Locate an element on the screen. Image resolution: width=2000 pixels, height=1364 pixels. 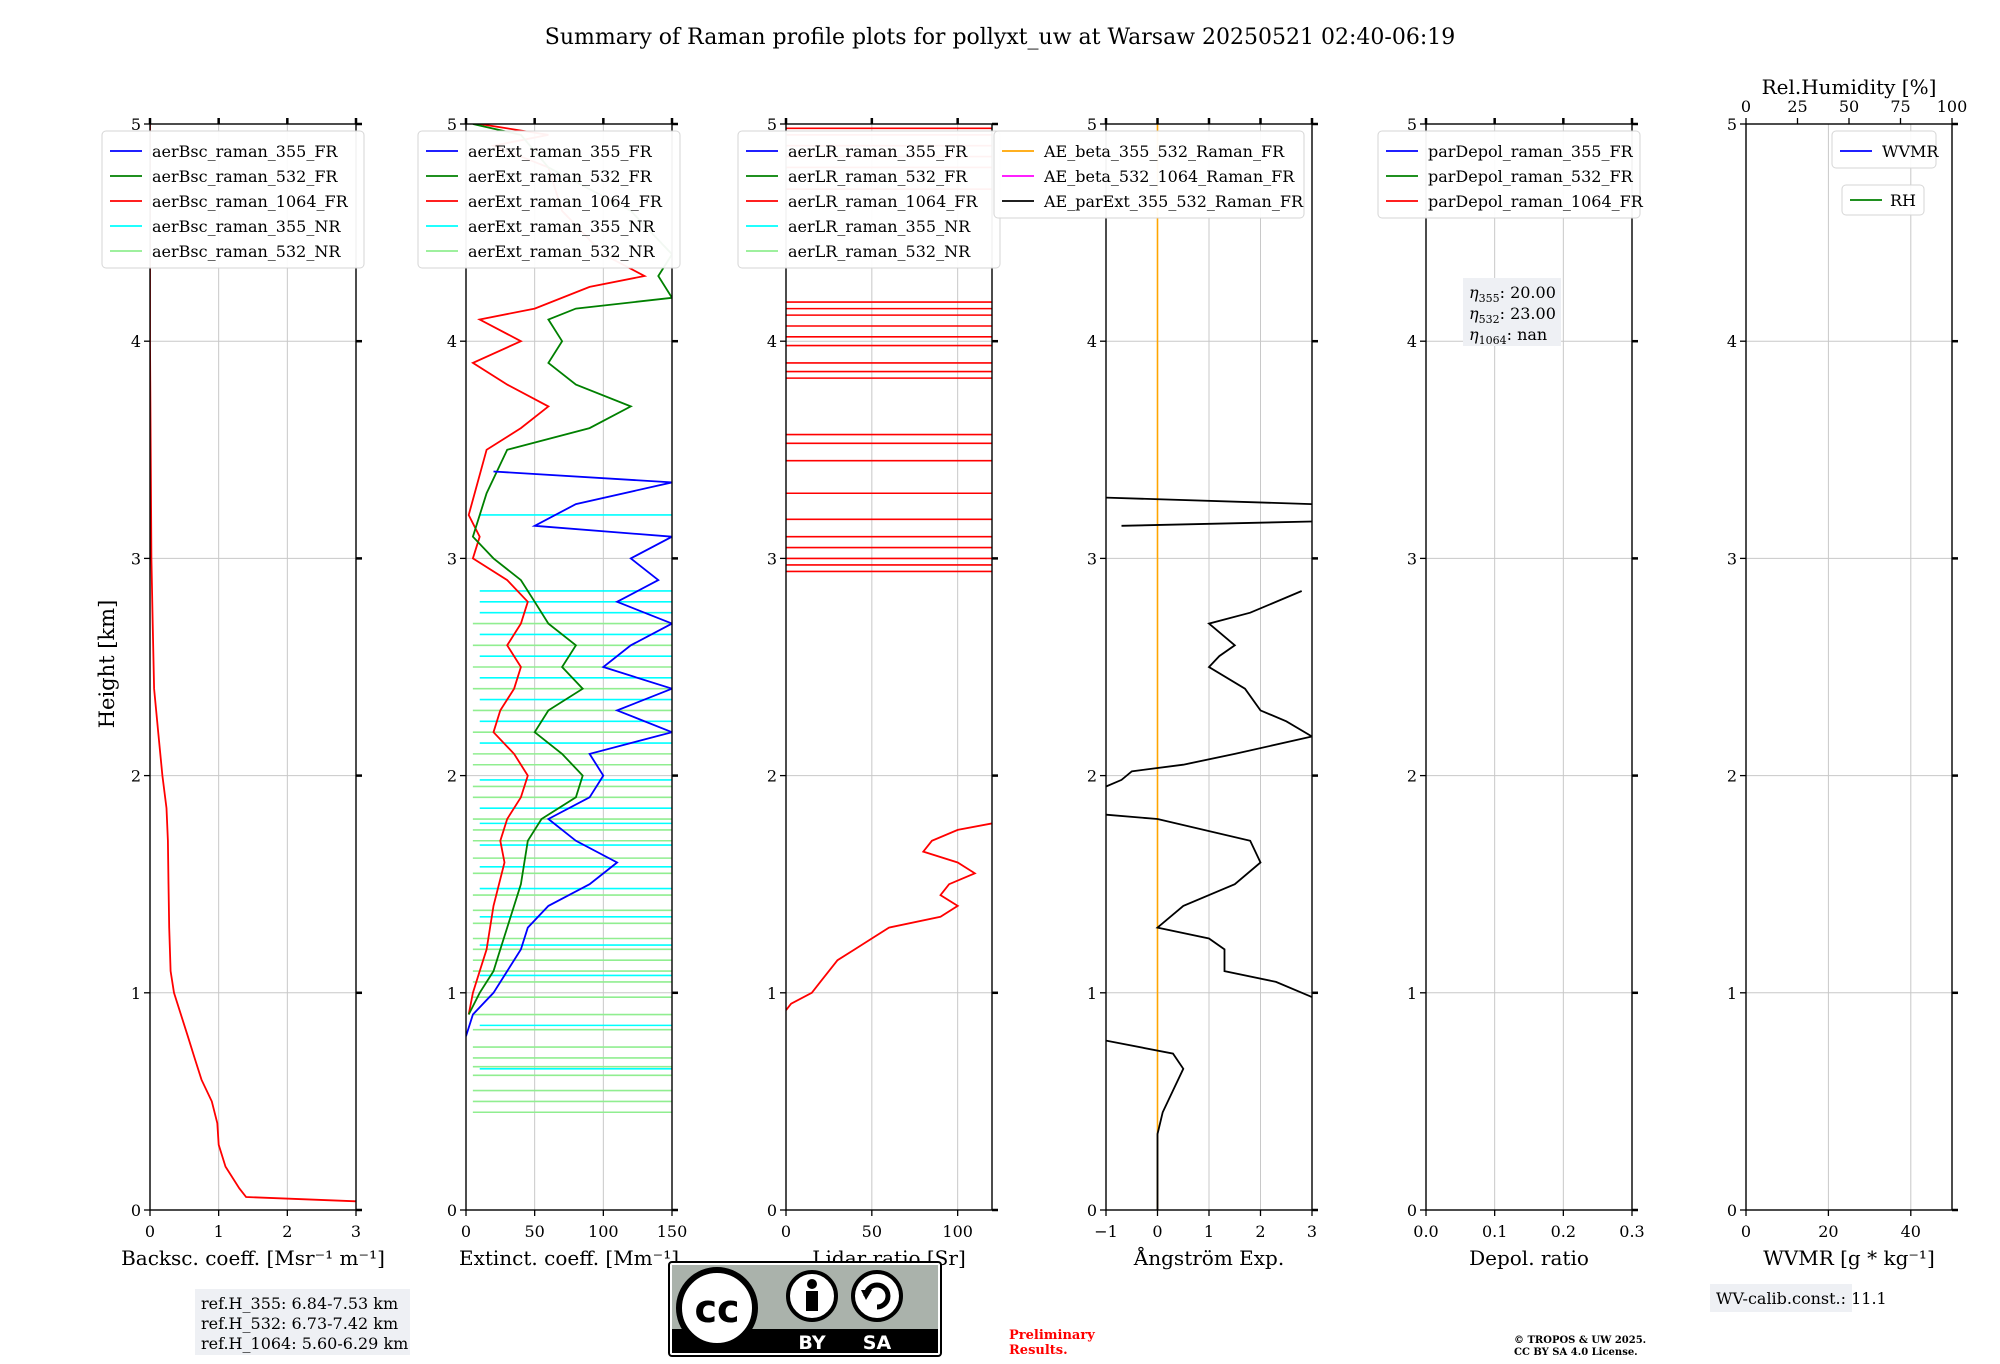
legend-label: aerLR_raman_532_NR is located at coordinates (879, 251).